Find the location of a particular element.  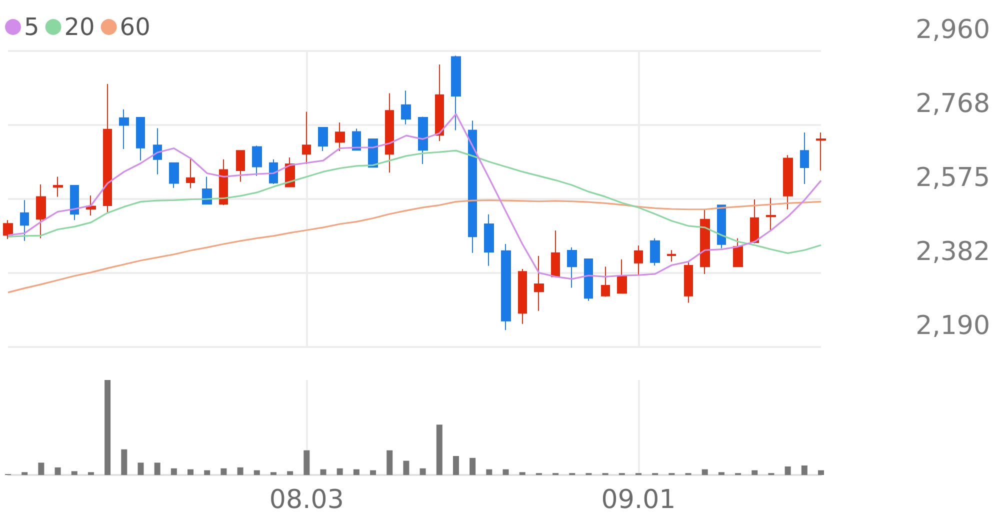

y-tick-label: 2,575 is located at coordinates (953, 178).